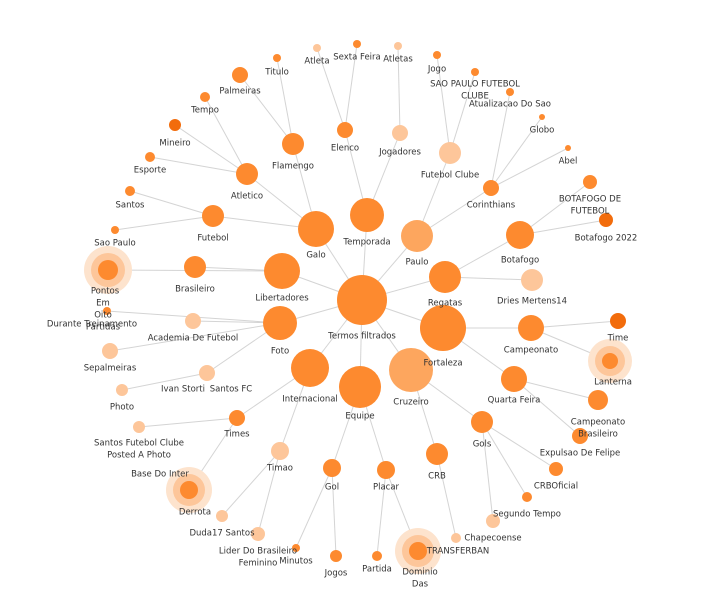 The image size is (703, 604). What do you see at coordinates (475, 97) in the screenshot?
I see `node-label: CLUBE` at bounding box center [475, 97].